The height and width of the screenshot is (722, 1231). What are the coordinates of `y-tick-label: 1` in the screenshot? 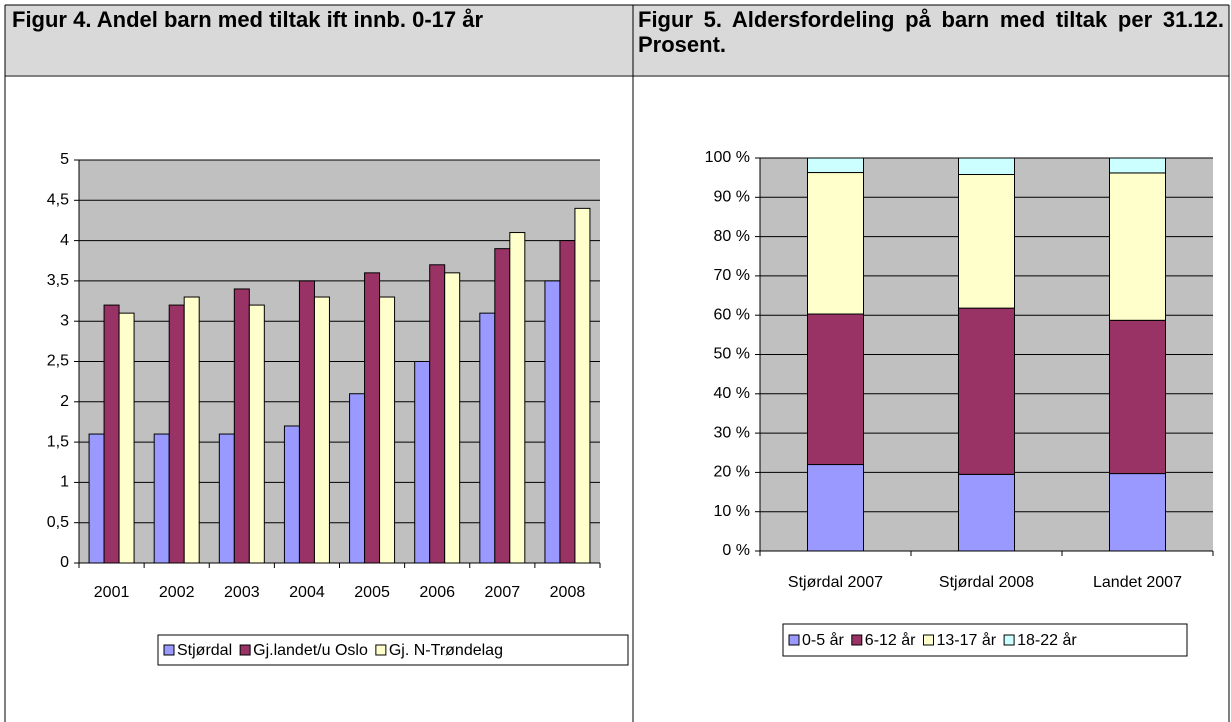 It's located at (64, 482).